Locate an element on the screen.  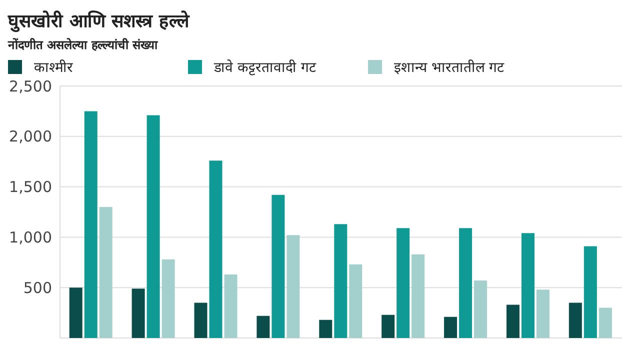
y-tick-label: 2,500 is located at coordinates (30, 86).